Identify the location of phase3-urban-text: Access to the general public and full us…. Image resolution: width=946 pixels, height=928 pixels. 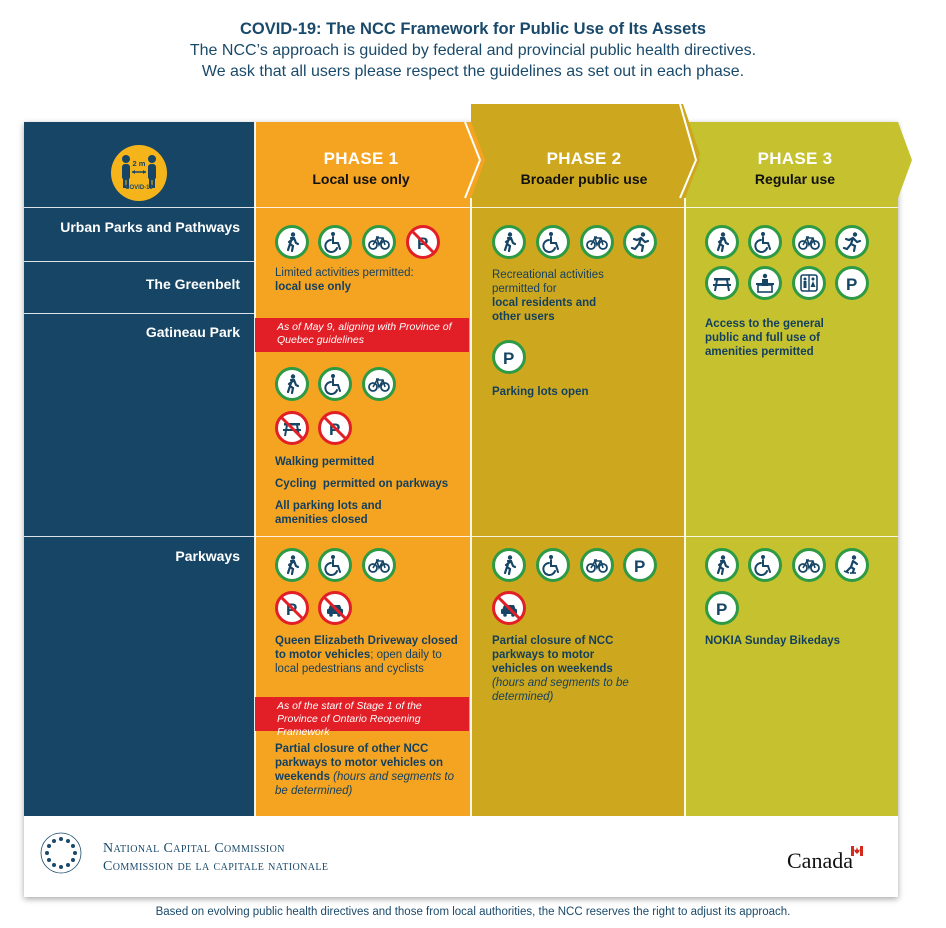
(764, 338).